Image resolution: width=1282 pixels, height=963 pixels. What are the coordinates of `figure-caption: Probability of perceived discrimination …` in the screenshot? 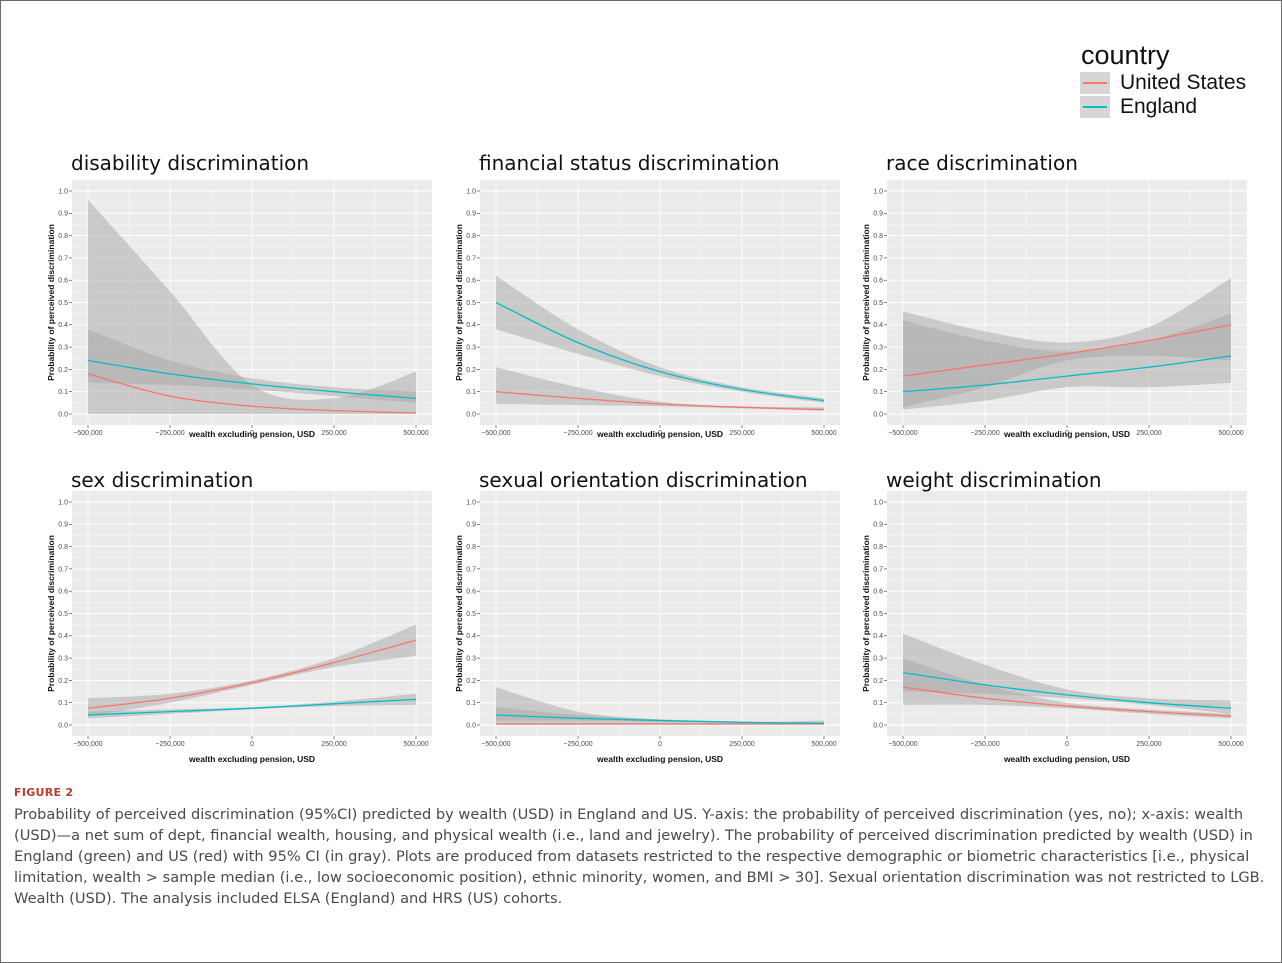 It's located at (639, 856).